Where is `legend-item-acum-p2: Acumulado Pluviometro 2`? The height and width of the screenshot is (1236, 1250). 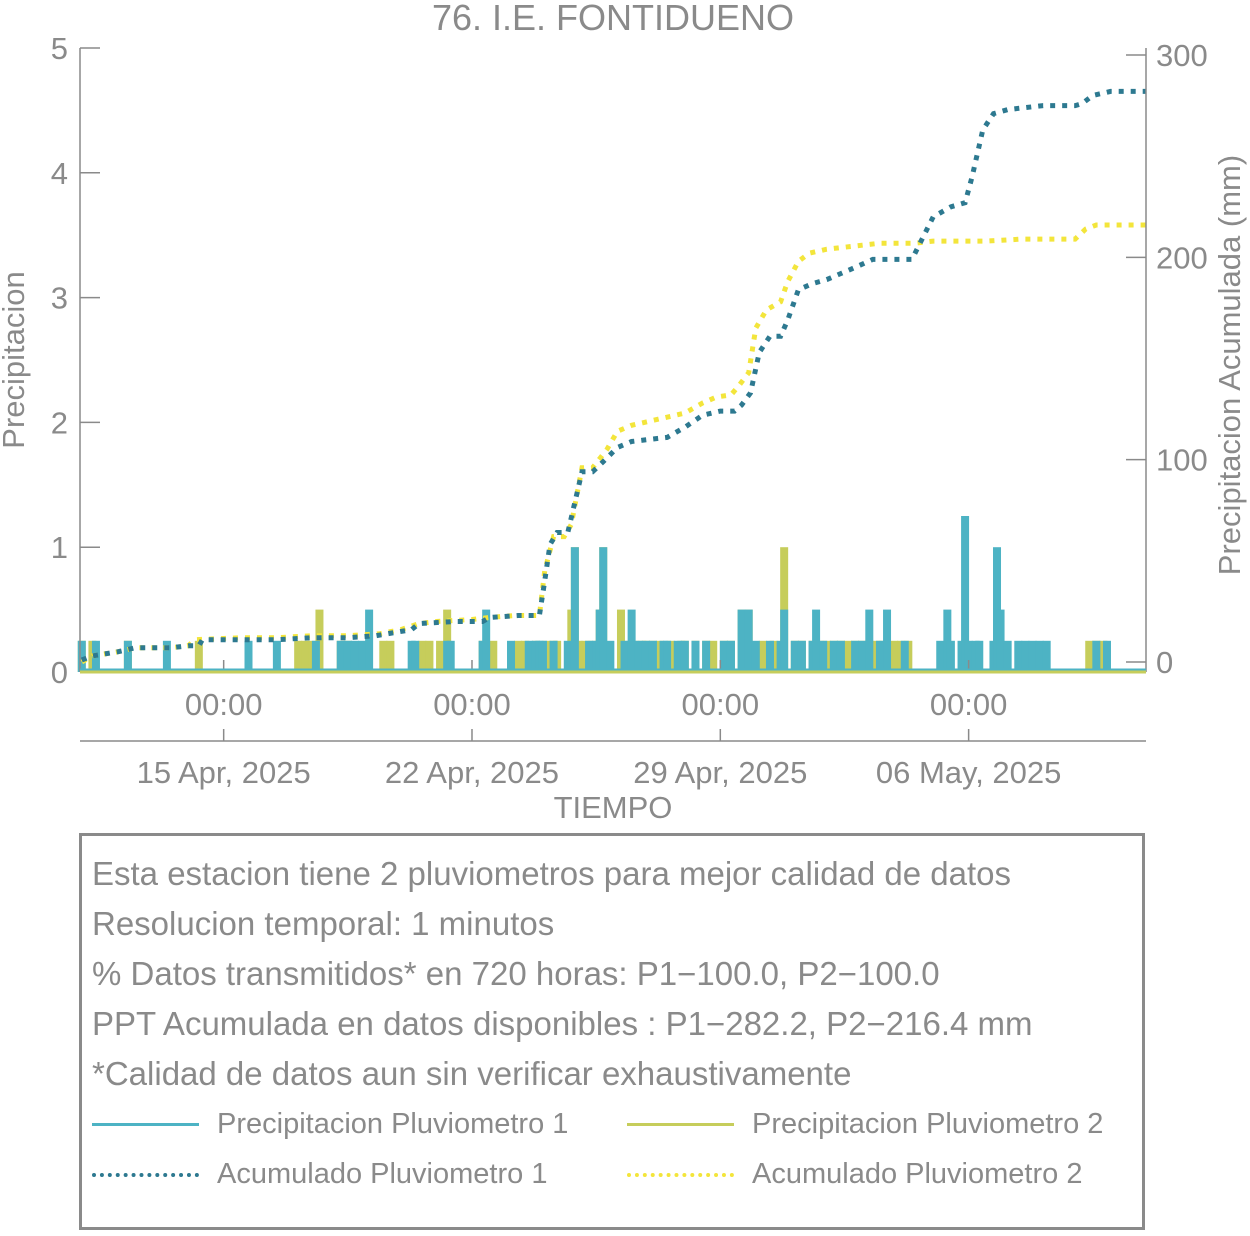 legend-item-acum-p2: Acumulado Pluviometro 2 is located at coordinates (854, 1174).